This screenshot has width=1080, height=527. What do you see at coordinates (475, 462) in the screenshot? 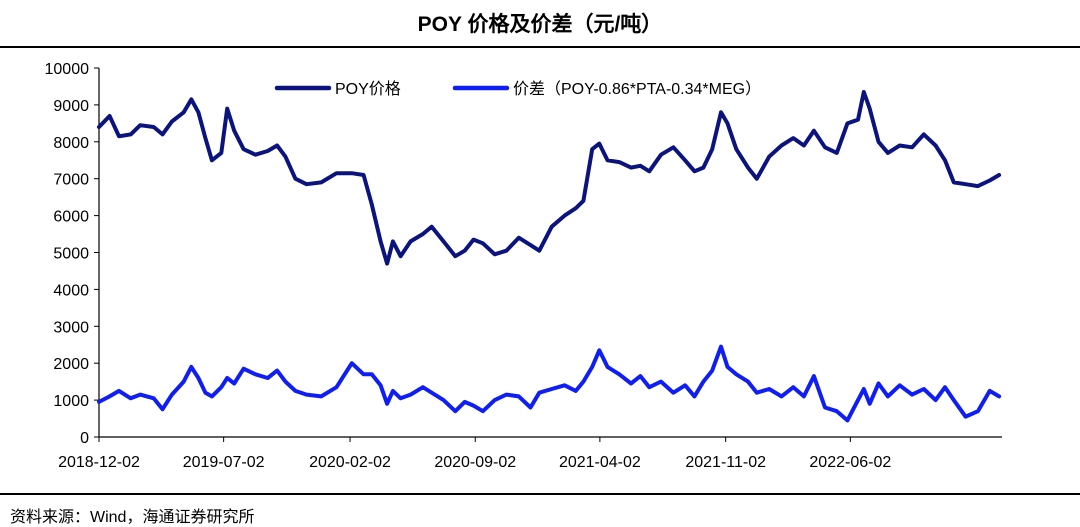
I see `x-tick-label: 2020-09-02` at bounding box center [475, 462].